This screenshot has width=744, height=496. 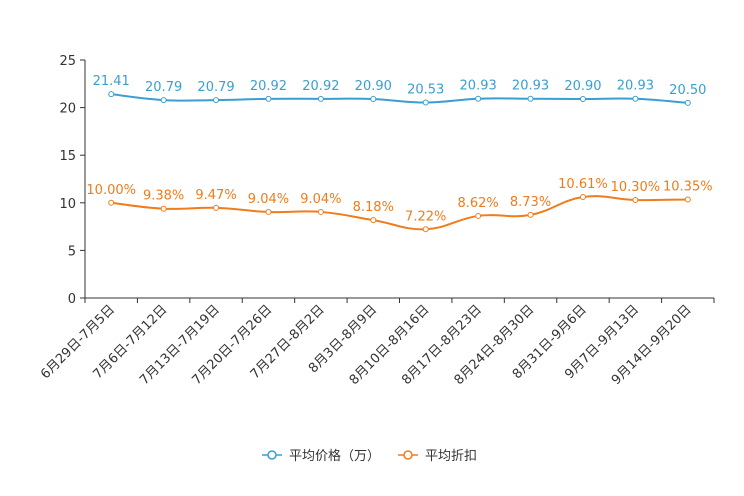 I want to click on data-label: 21.41, so click(x=111, y=81).